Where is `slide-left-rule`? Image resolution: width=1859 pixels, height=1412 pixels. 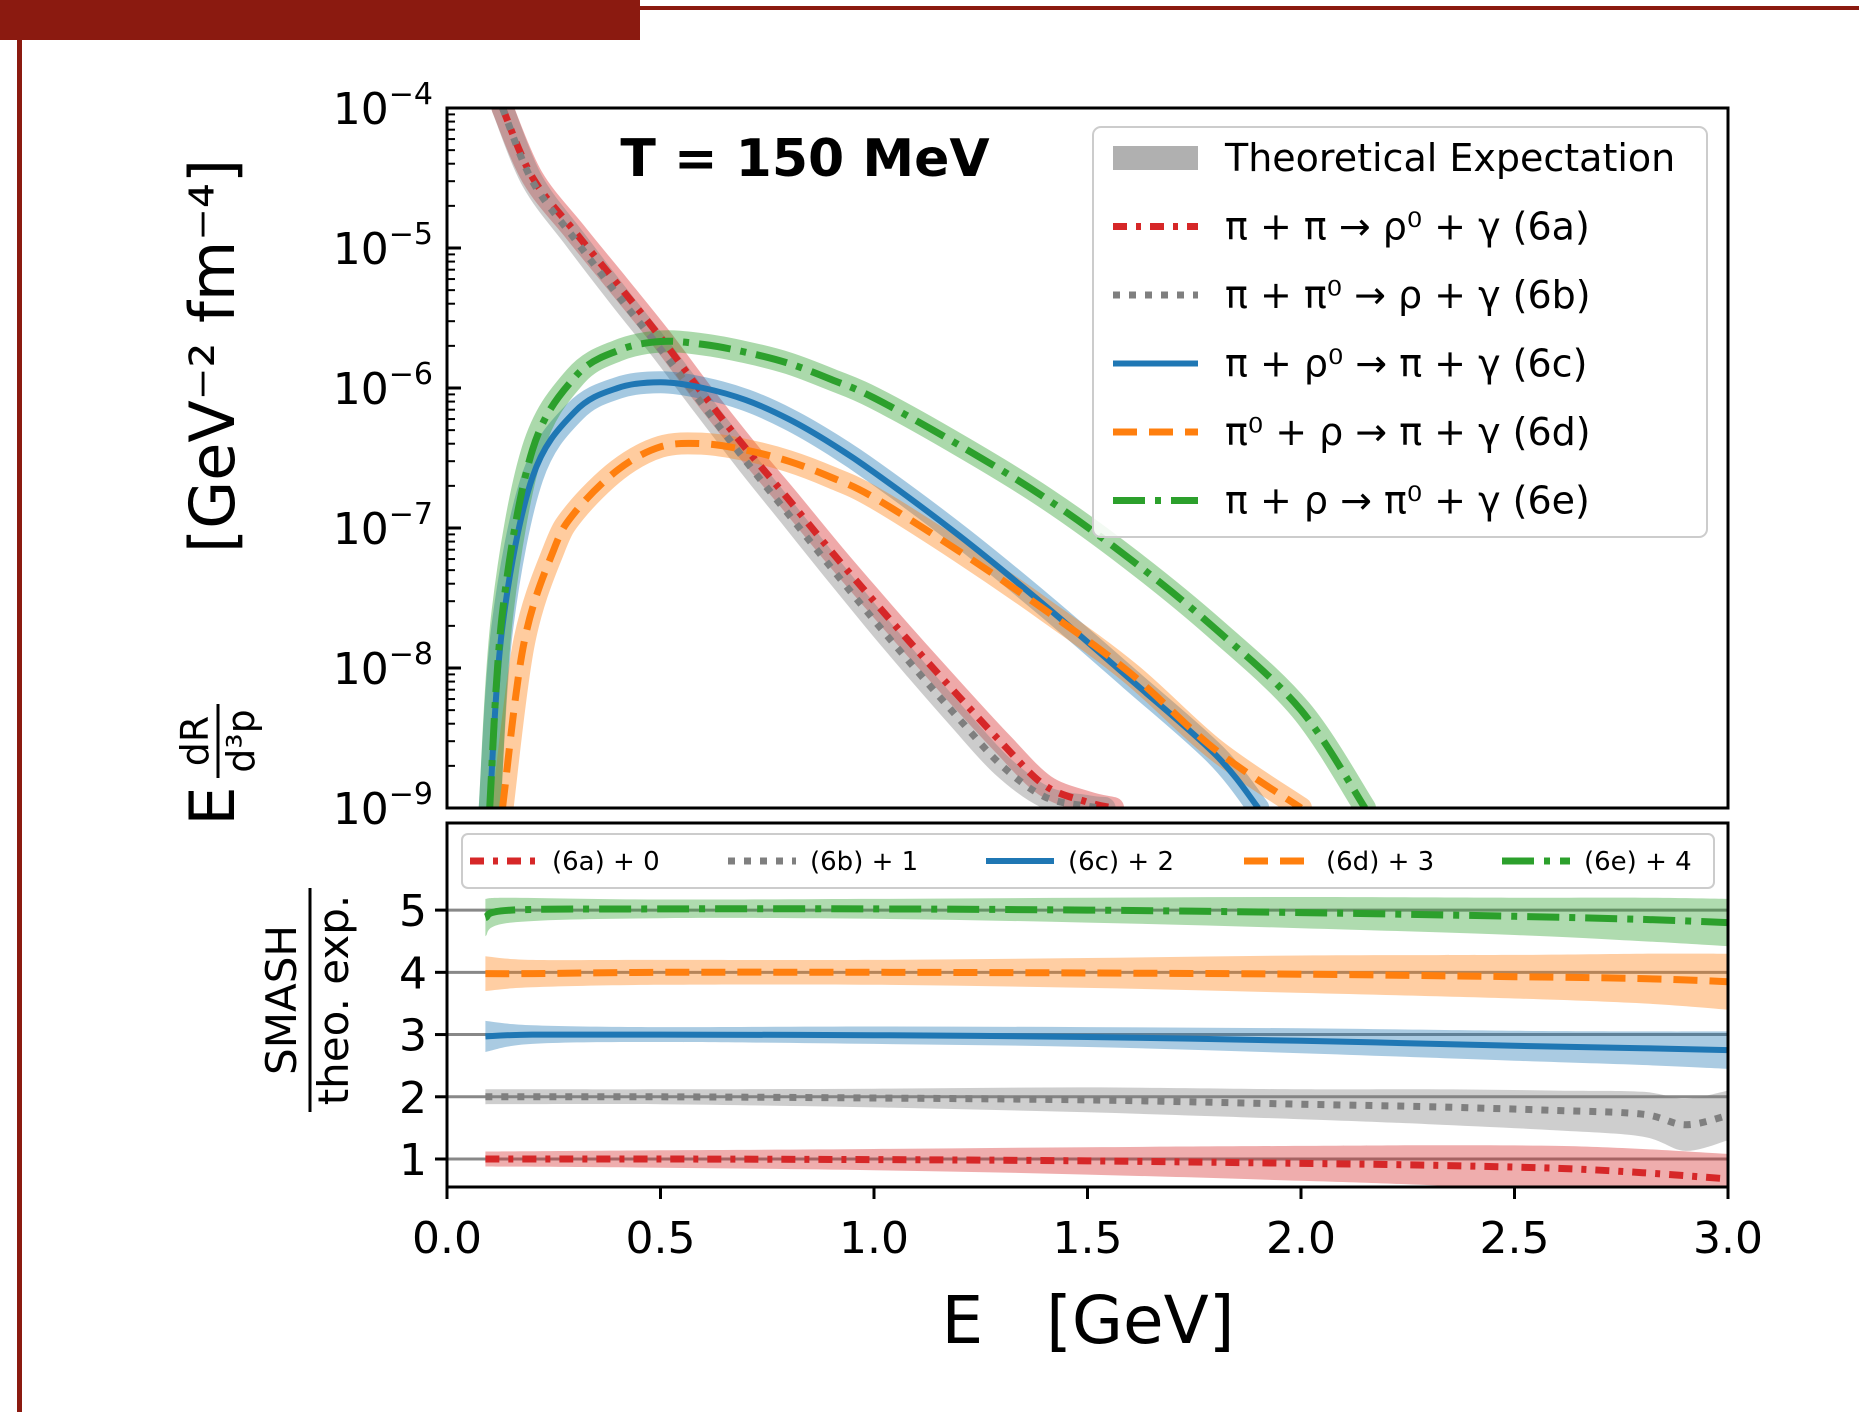
slide-left-rule is located at coordinates (19, 726).